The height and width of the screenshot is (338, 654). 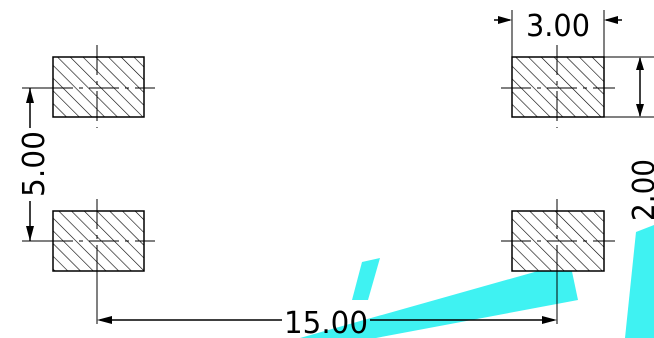 I want to click on horizontal-pitch-label: 15.00, so click(x=326, y=322).